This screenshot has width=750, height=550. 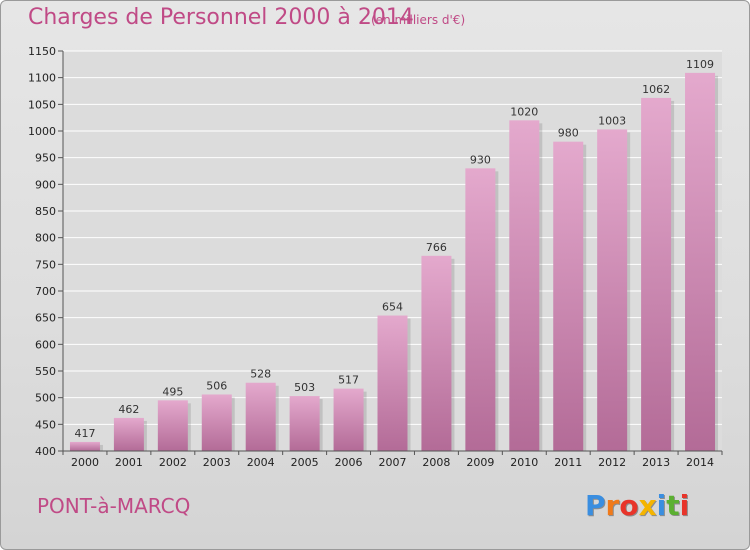 I want to click on bar-2004, so click(x=260, y=416).